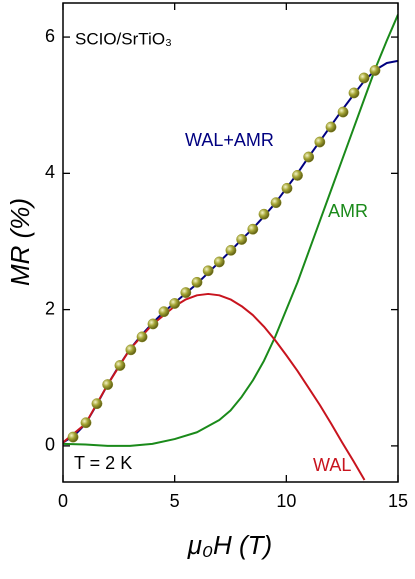  I want to click on sample-label: SCIO/SrTiO₃, so click(123, 38).